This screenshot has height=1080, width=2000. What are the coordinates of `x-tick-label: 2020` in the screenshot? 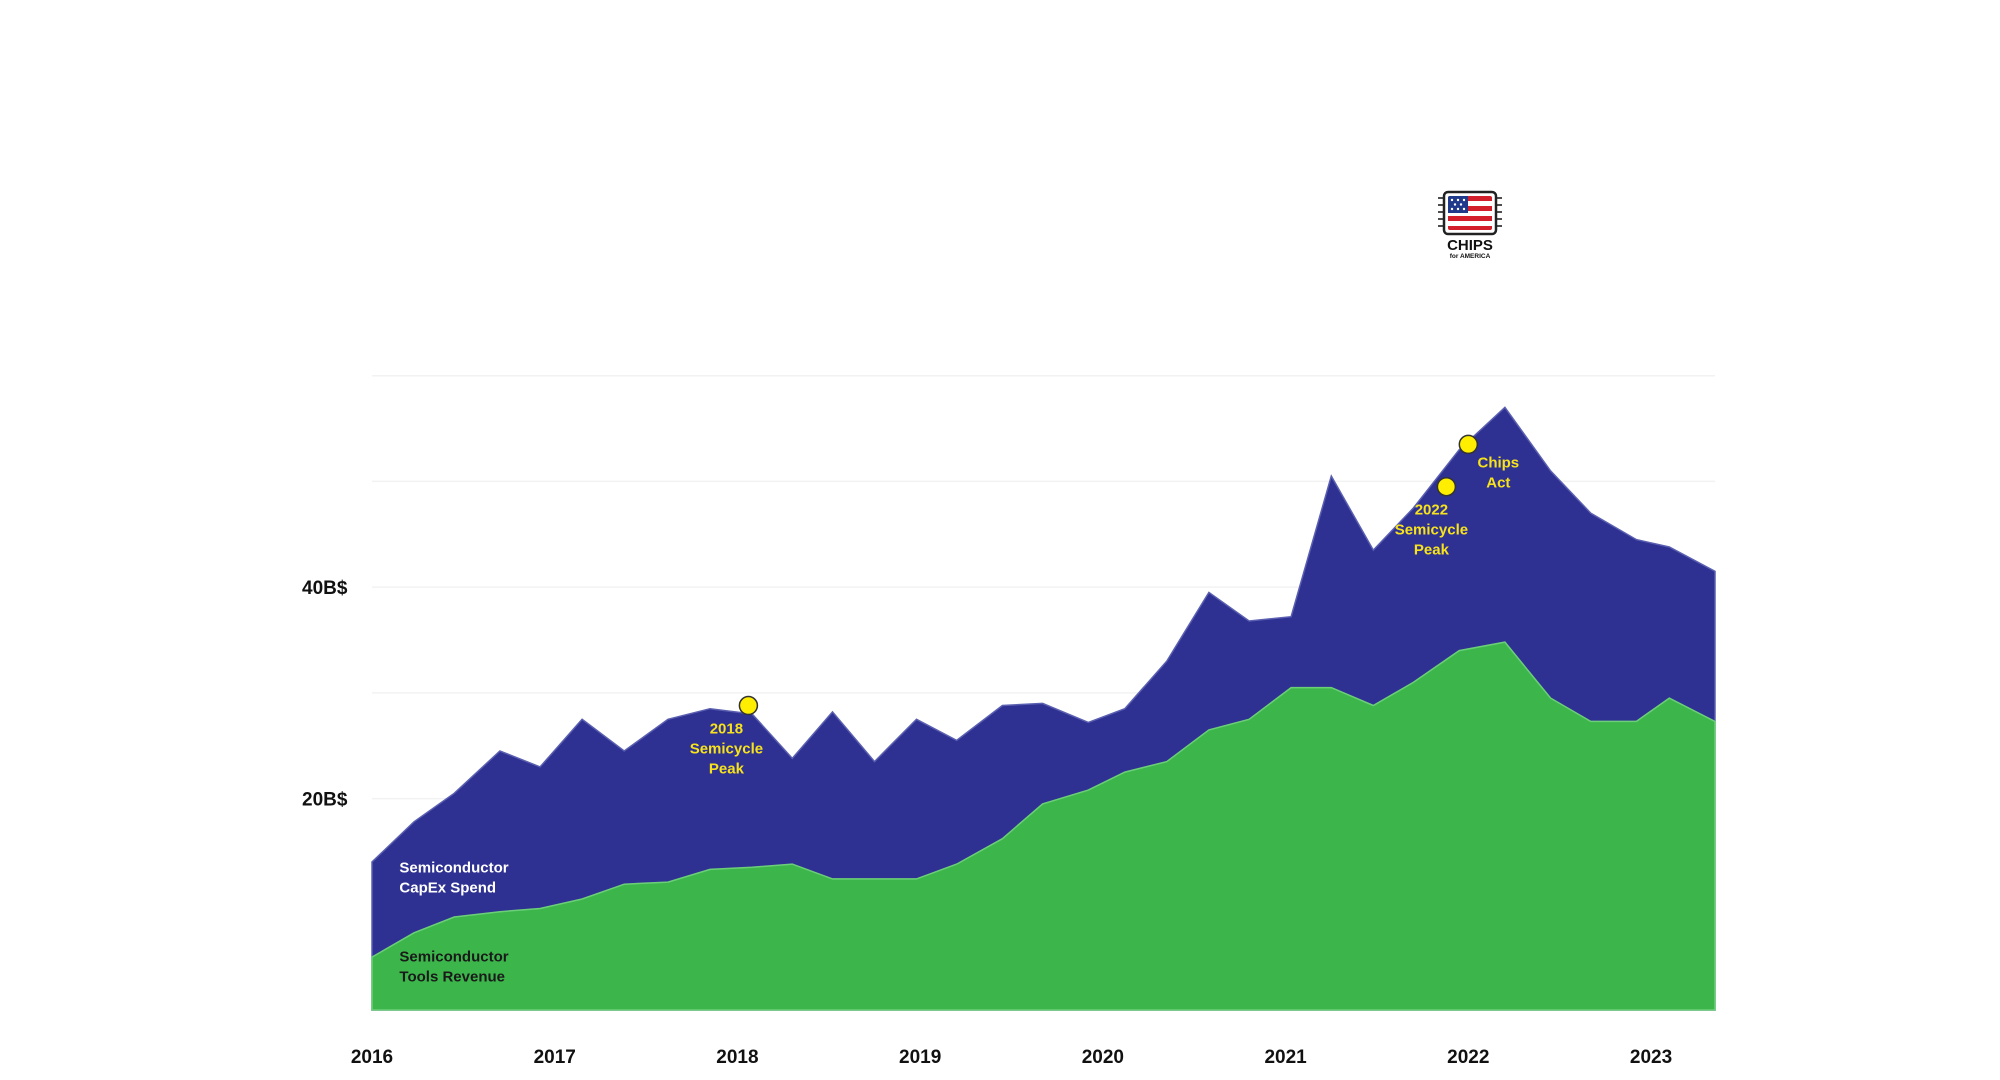 It's located at (1103, 1057).